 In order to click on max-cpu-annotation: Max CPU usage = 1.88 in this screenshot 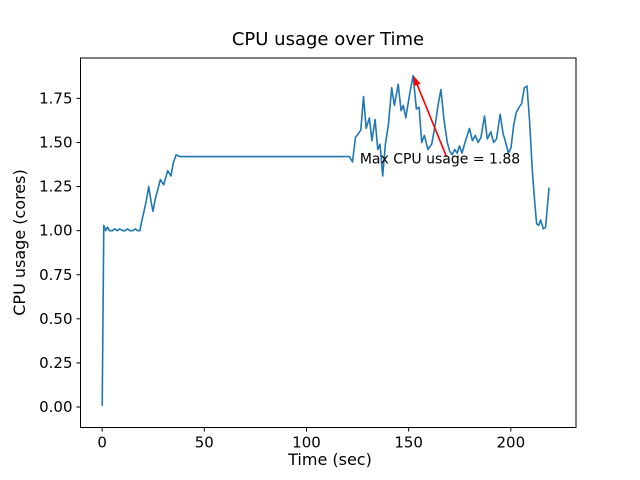, I will do `click(440, 121)`.